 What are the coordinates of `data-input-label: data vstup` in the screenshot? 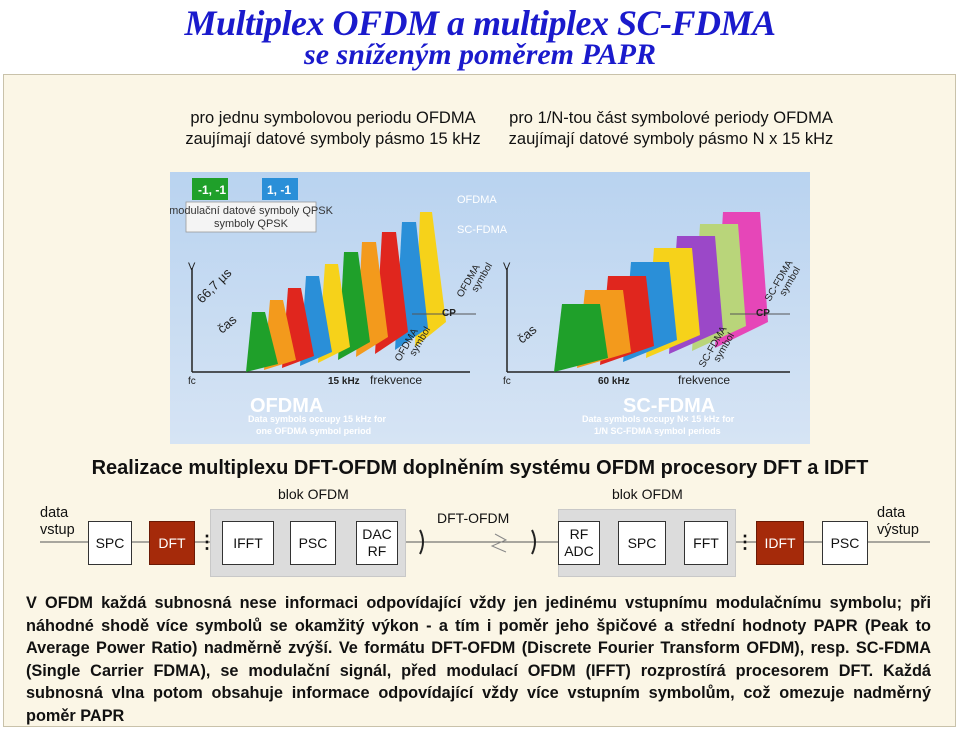 It's located at (57, 521).